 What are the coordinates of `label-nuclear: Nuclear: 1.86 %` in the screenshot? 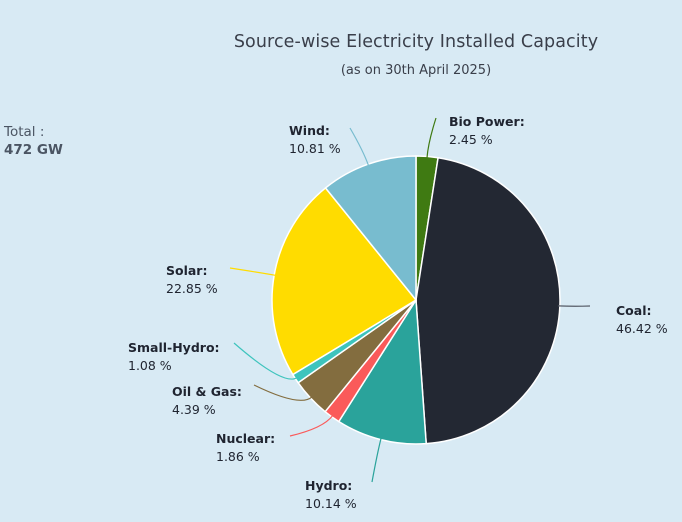 It's located at (246, 447).